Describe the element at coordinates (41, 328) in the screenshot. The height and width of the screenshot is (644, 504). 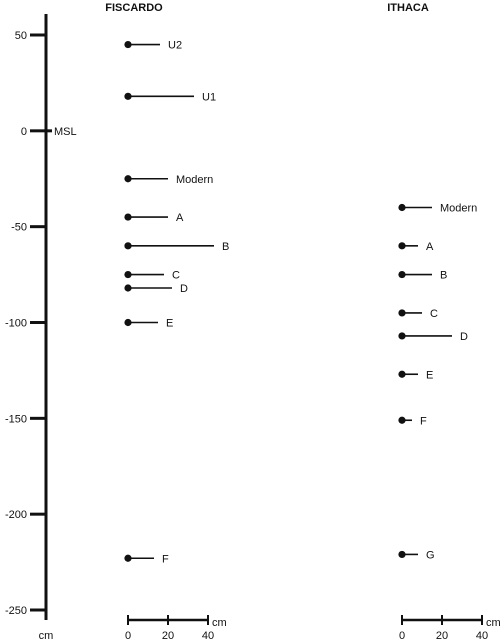
I see `elevation-axis: 50 0 -50 -100 -150 -200 -250 MSL cm` at that location.